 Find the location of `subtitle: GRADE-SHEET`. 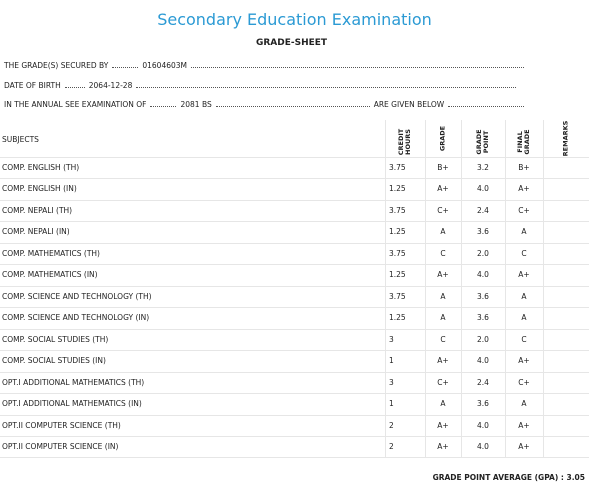

subtitle: GRADE-SHEET is located at coordinates (291, 43).